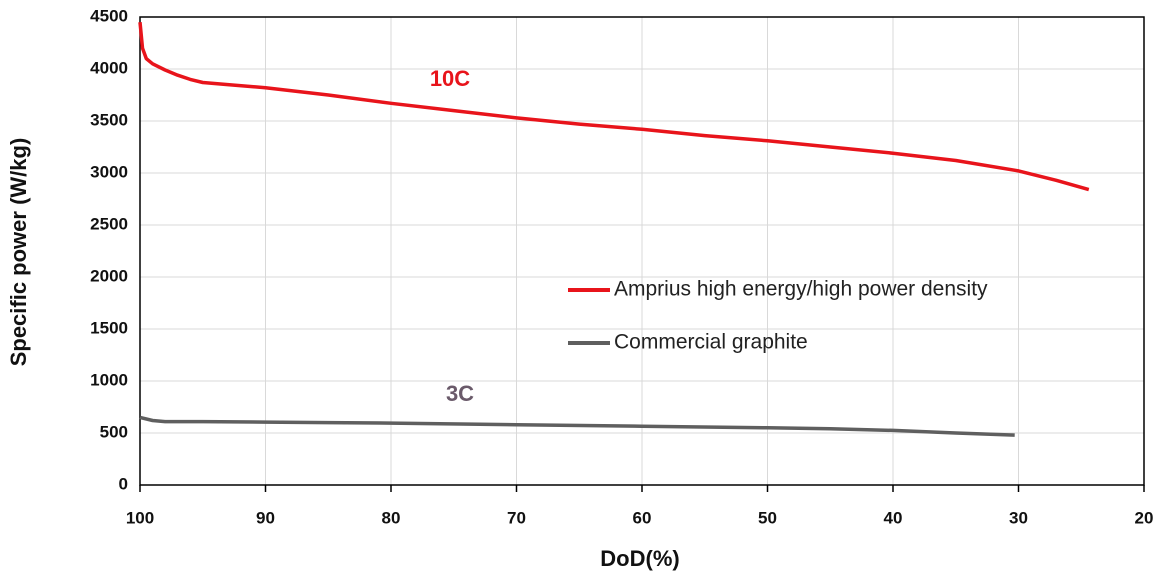 The height and width of the screenshot is (580, 1162). I want to click on x-tick-label: 20, so click(1144, 517).